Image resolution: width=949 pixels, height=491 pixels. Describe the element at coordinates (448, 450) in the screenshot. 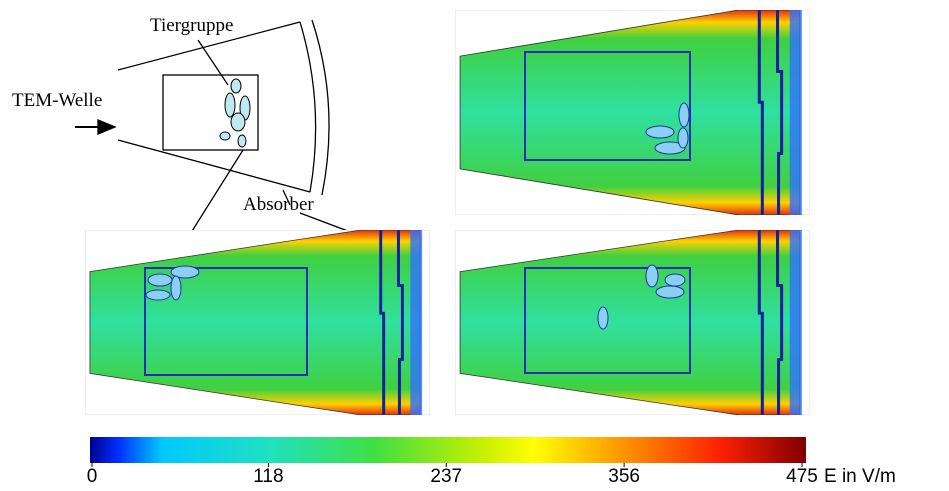

I see `colorbar` at that location.